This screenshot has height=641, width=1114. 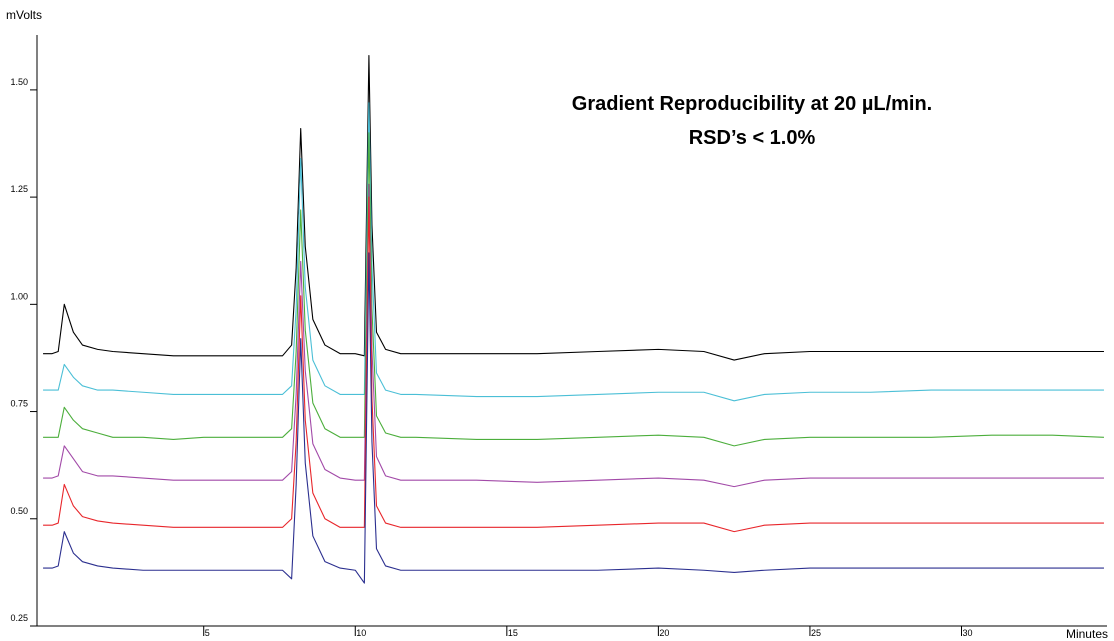 I want to click on x-axis-title: Minutes, so click(x=1087, y=634).